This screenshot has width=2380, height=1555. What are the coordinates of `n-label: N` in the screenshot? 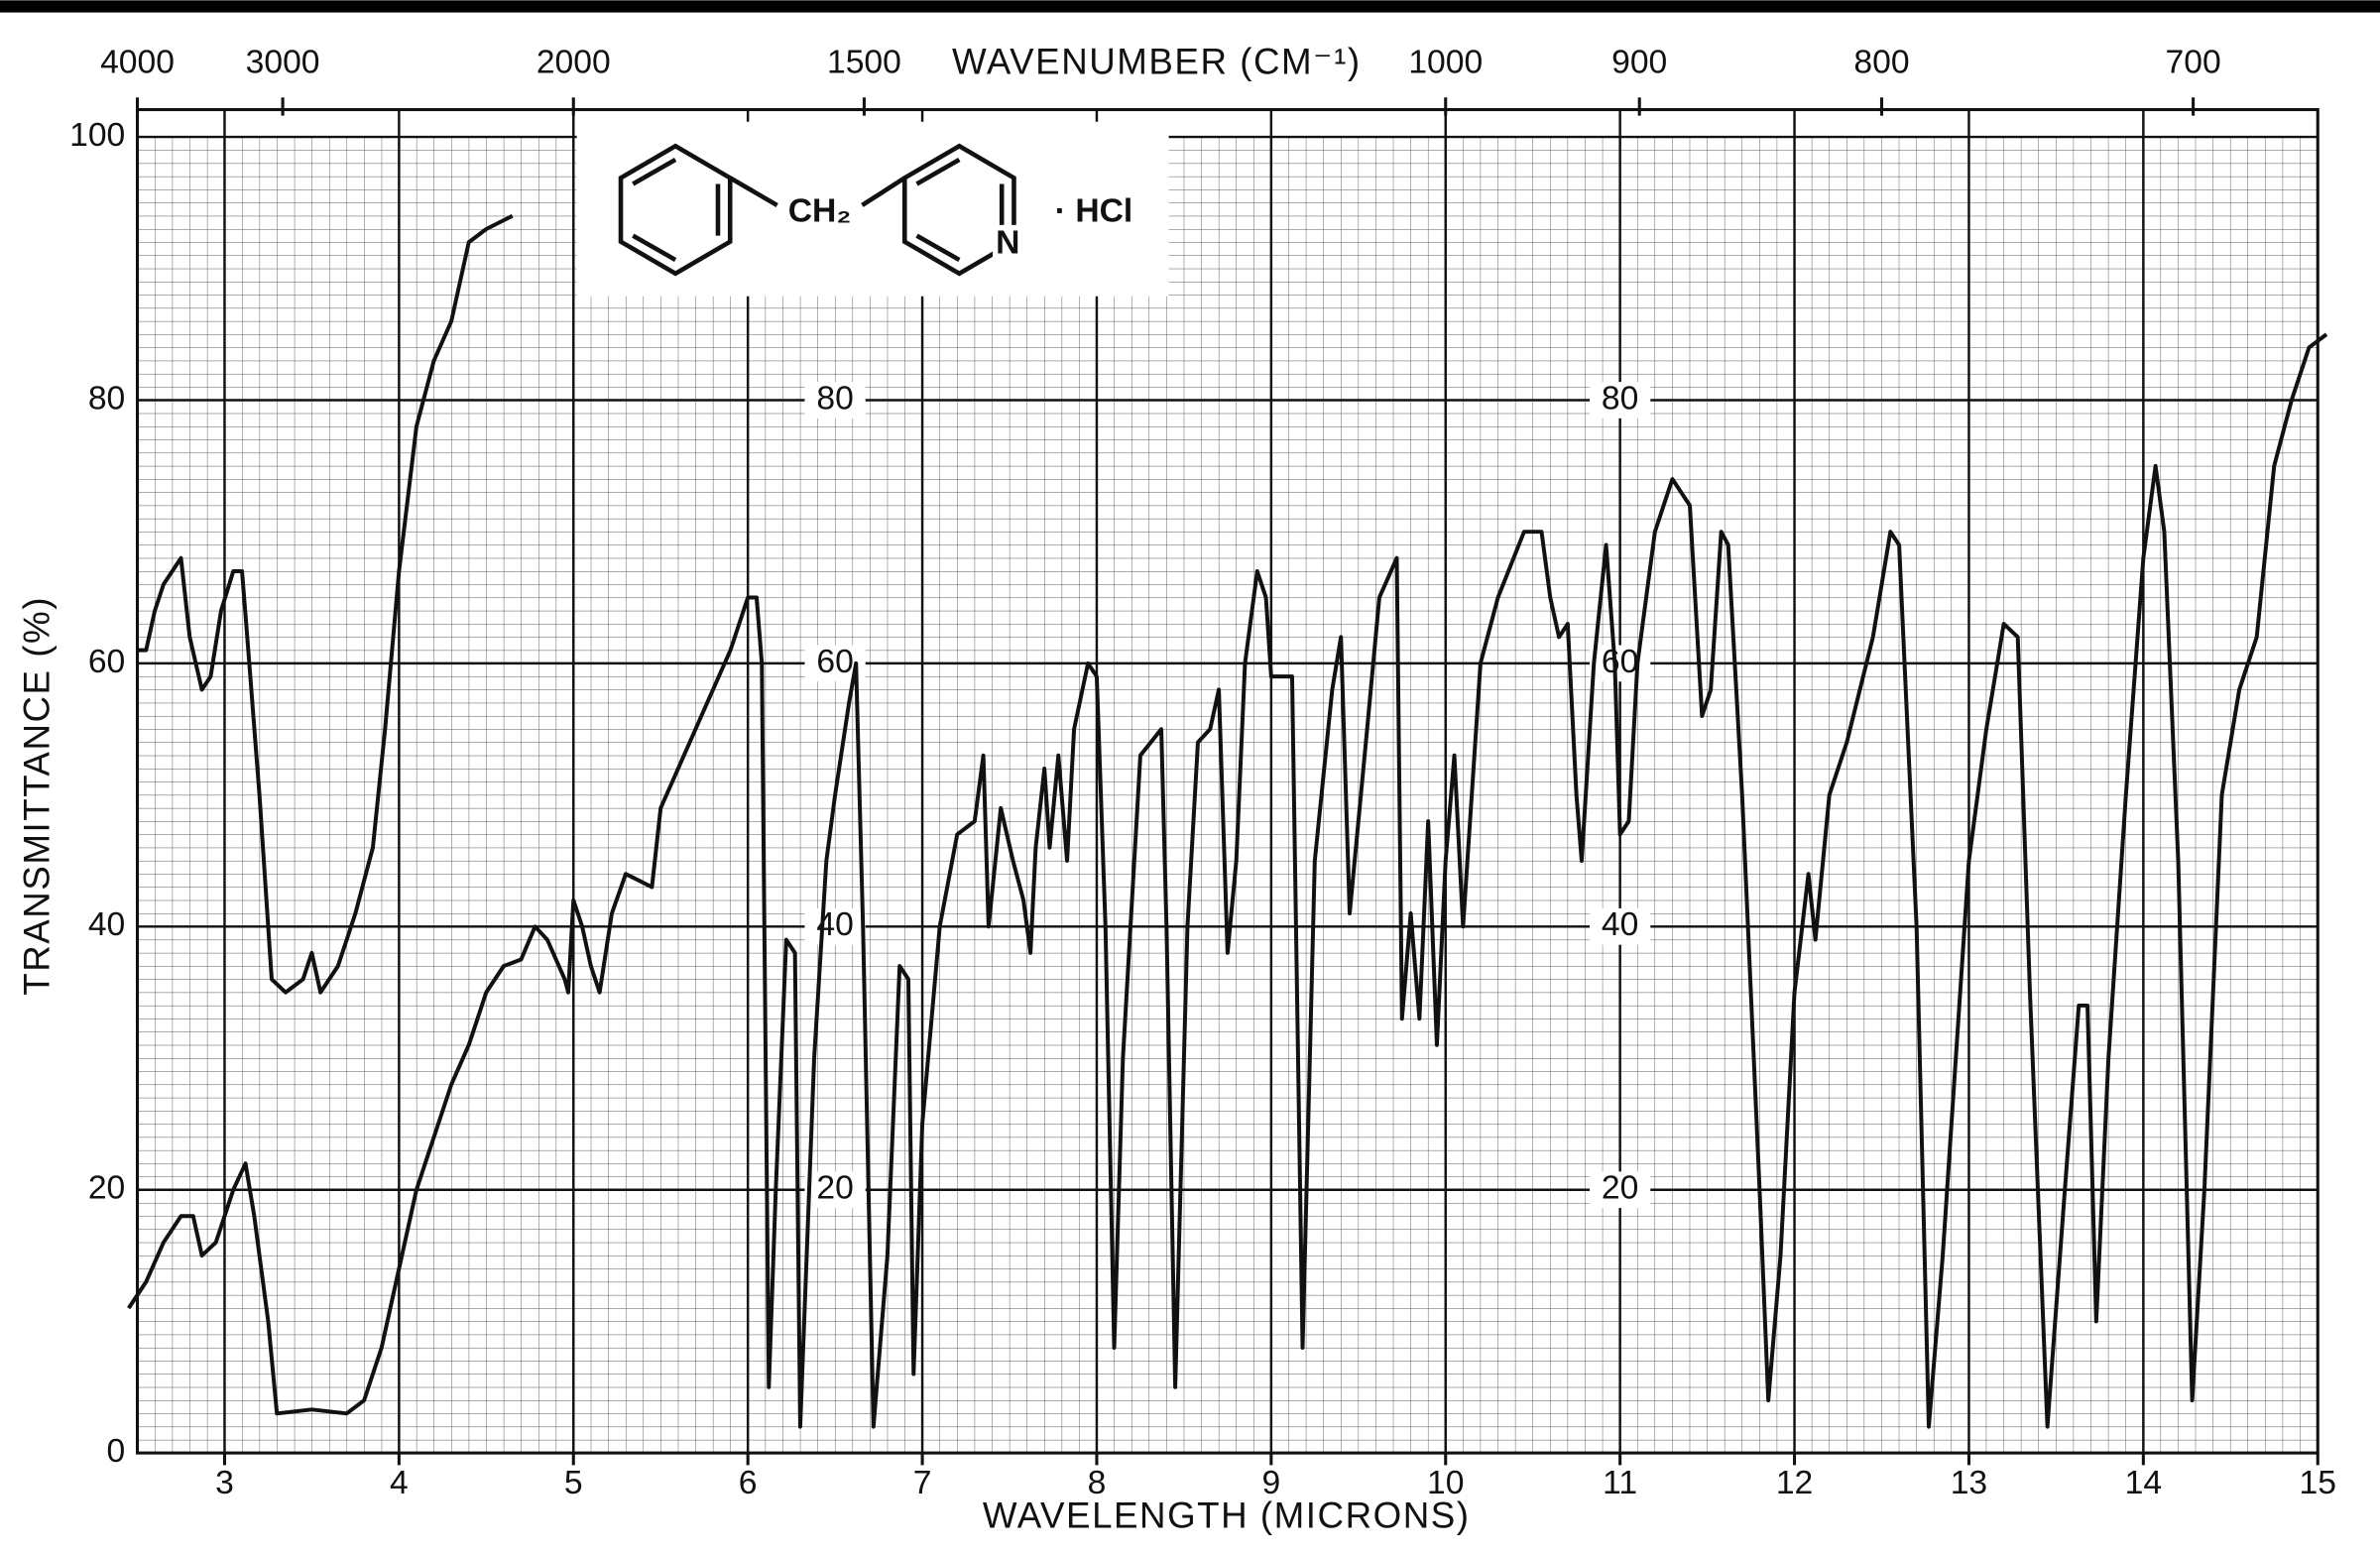 It's located at (1007, 243).